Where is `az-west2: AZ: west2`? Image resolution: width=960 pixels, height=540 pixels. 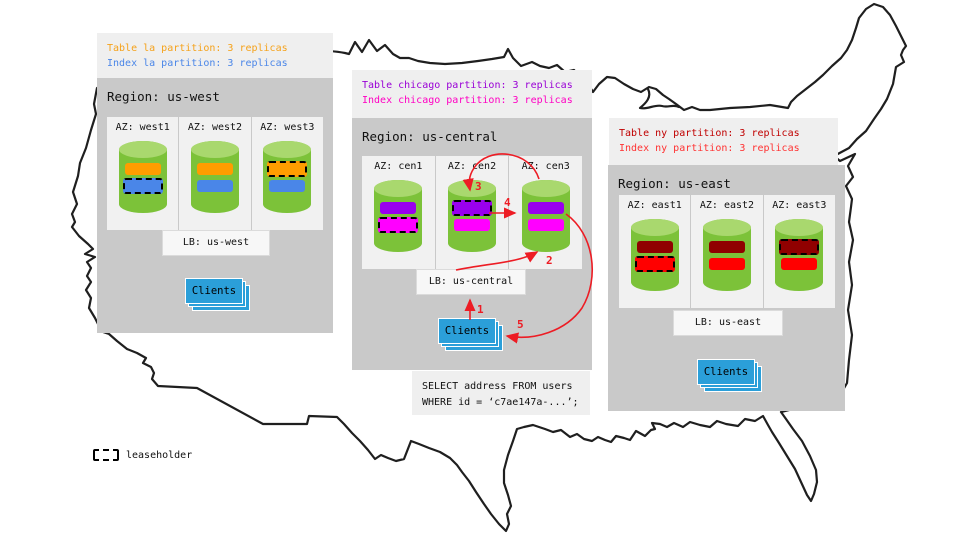
az-west2: AZ: west2 is located at coordinates (215, 173).